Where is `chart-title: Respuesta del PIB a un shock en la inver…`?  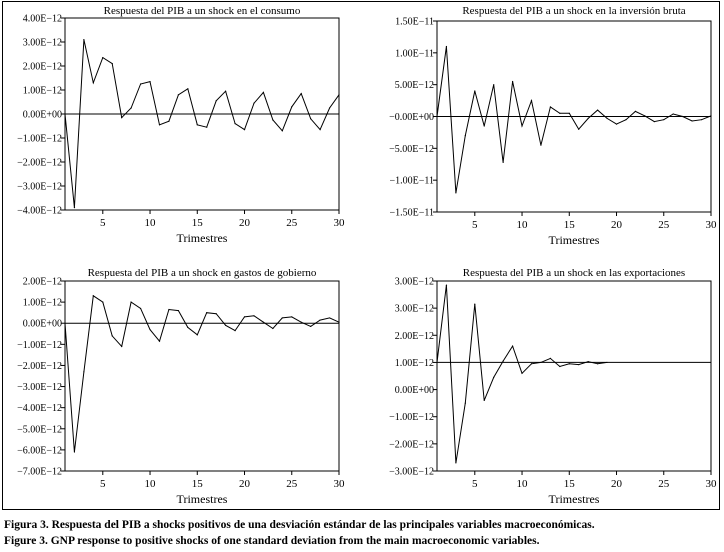
chart-title: Respuesta del PIB a un shock en la inver… is located at coordinates (573, 11).